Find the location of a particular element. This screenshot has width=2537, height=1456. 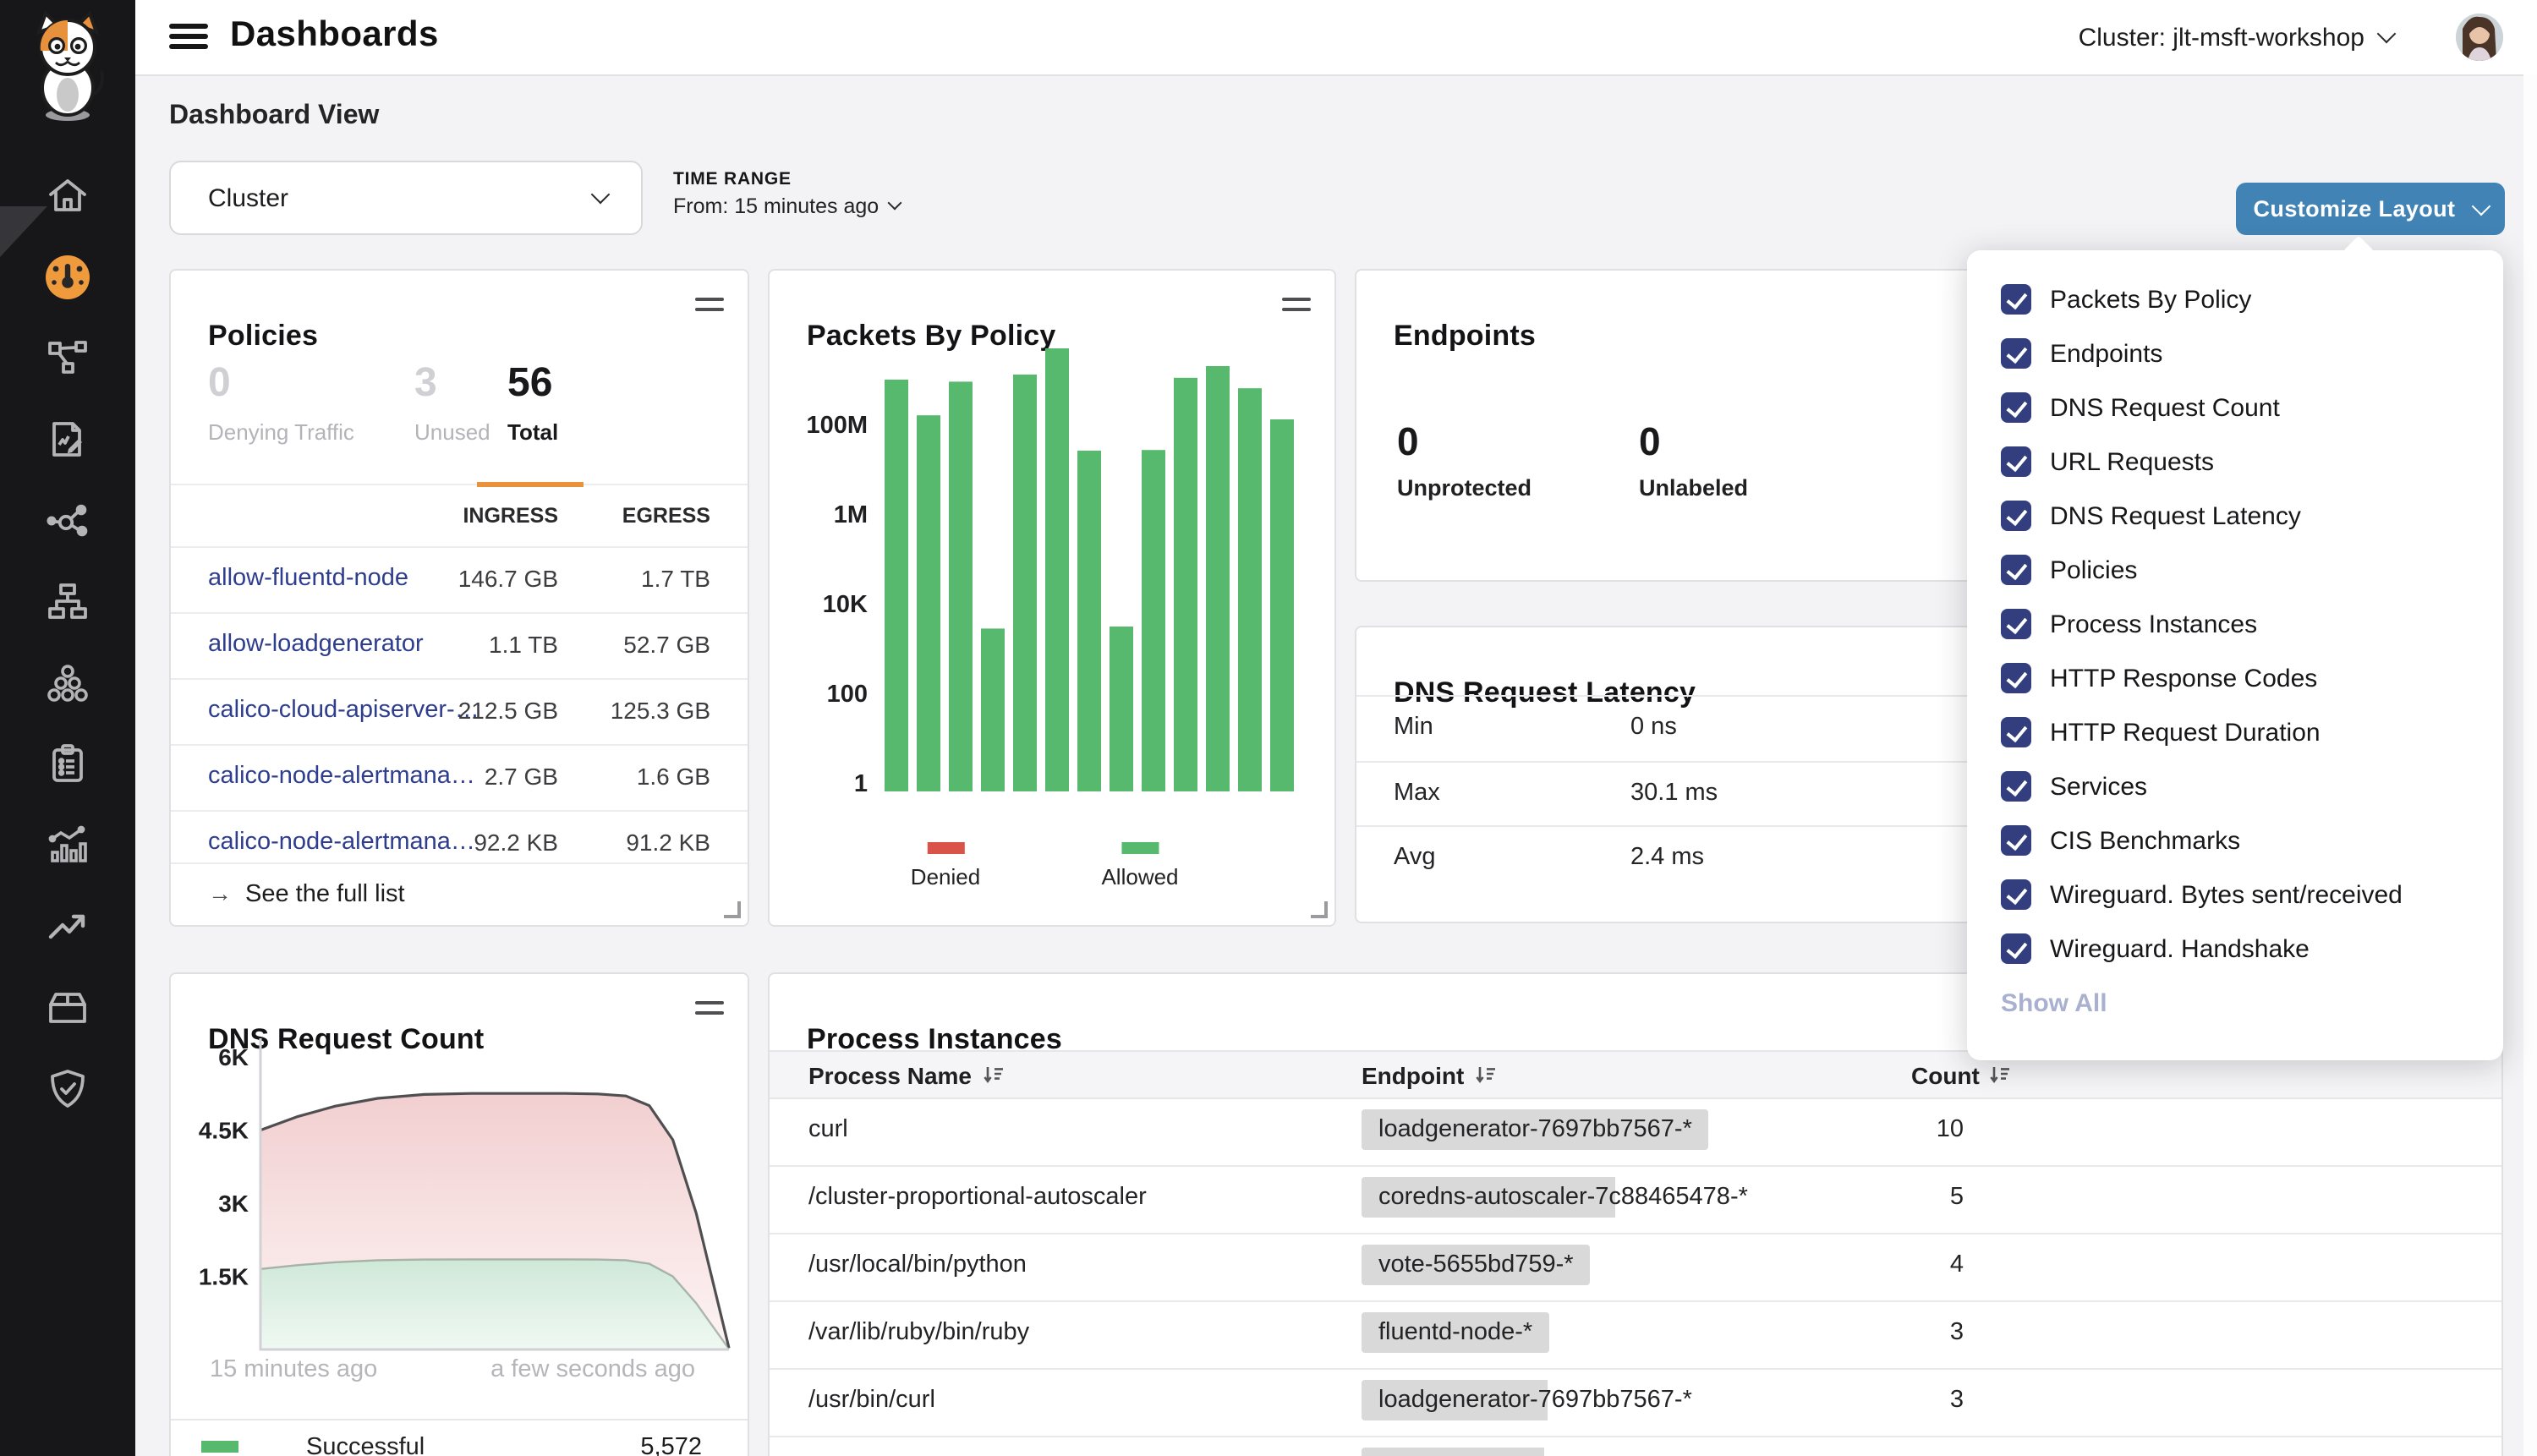

customize-menu-item-label: Wireguard. Handshake is located at coordinates (2180, 948).